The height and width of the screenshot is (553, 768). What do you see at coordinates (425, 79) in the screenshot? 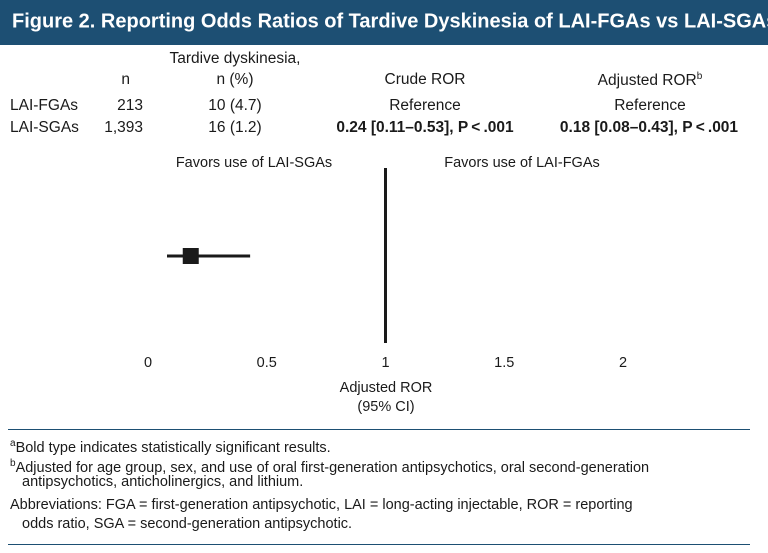
I see `header-crude-ror: Crude ROR` at bounding box center [425, 79].